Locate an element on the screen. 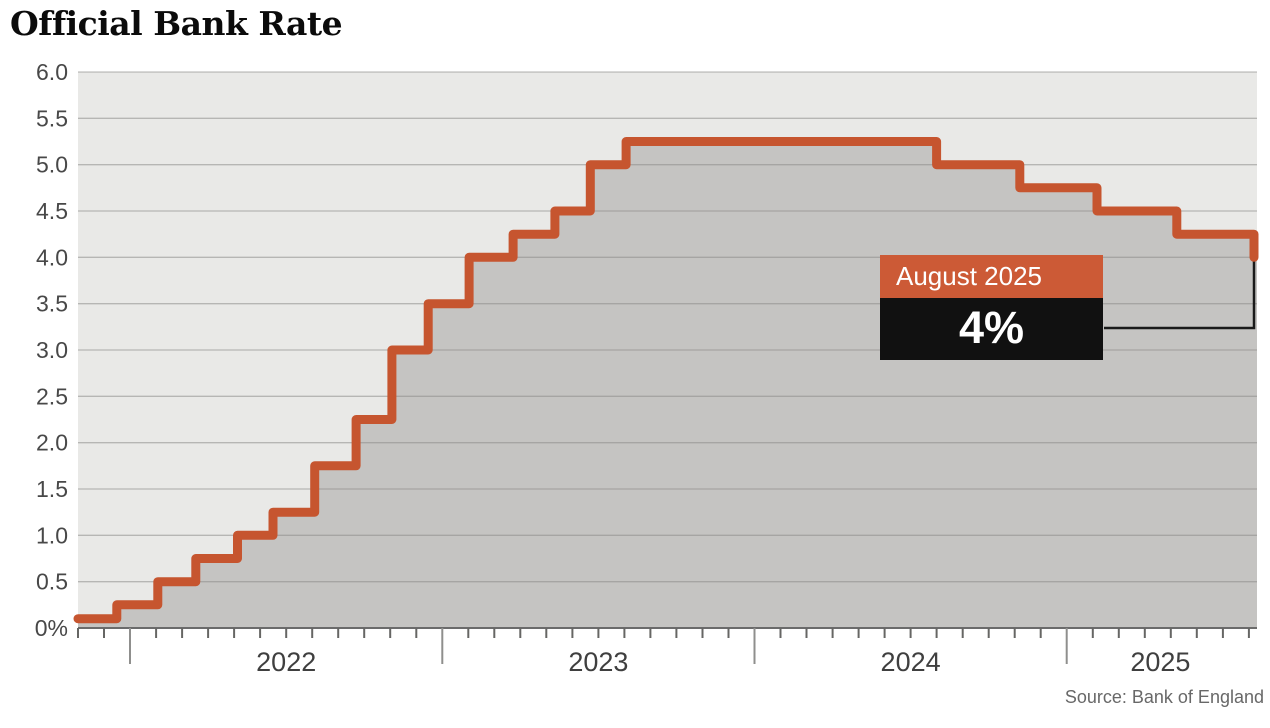 The width and height of the screenshot is (1270, 728). y-axis-tick-label: 2.5 is located at coordinates (52, 396).